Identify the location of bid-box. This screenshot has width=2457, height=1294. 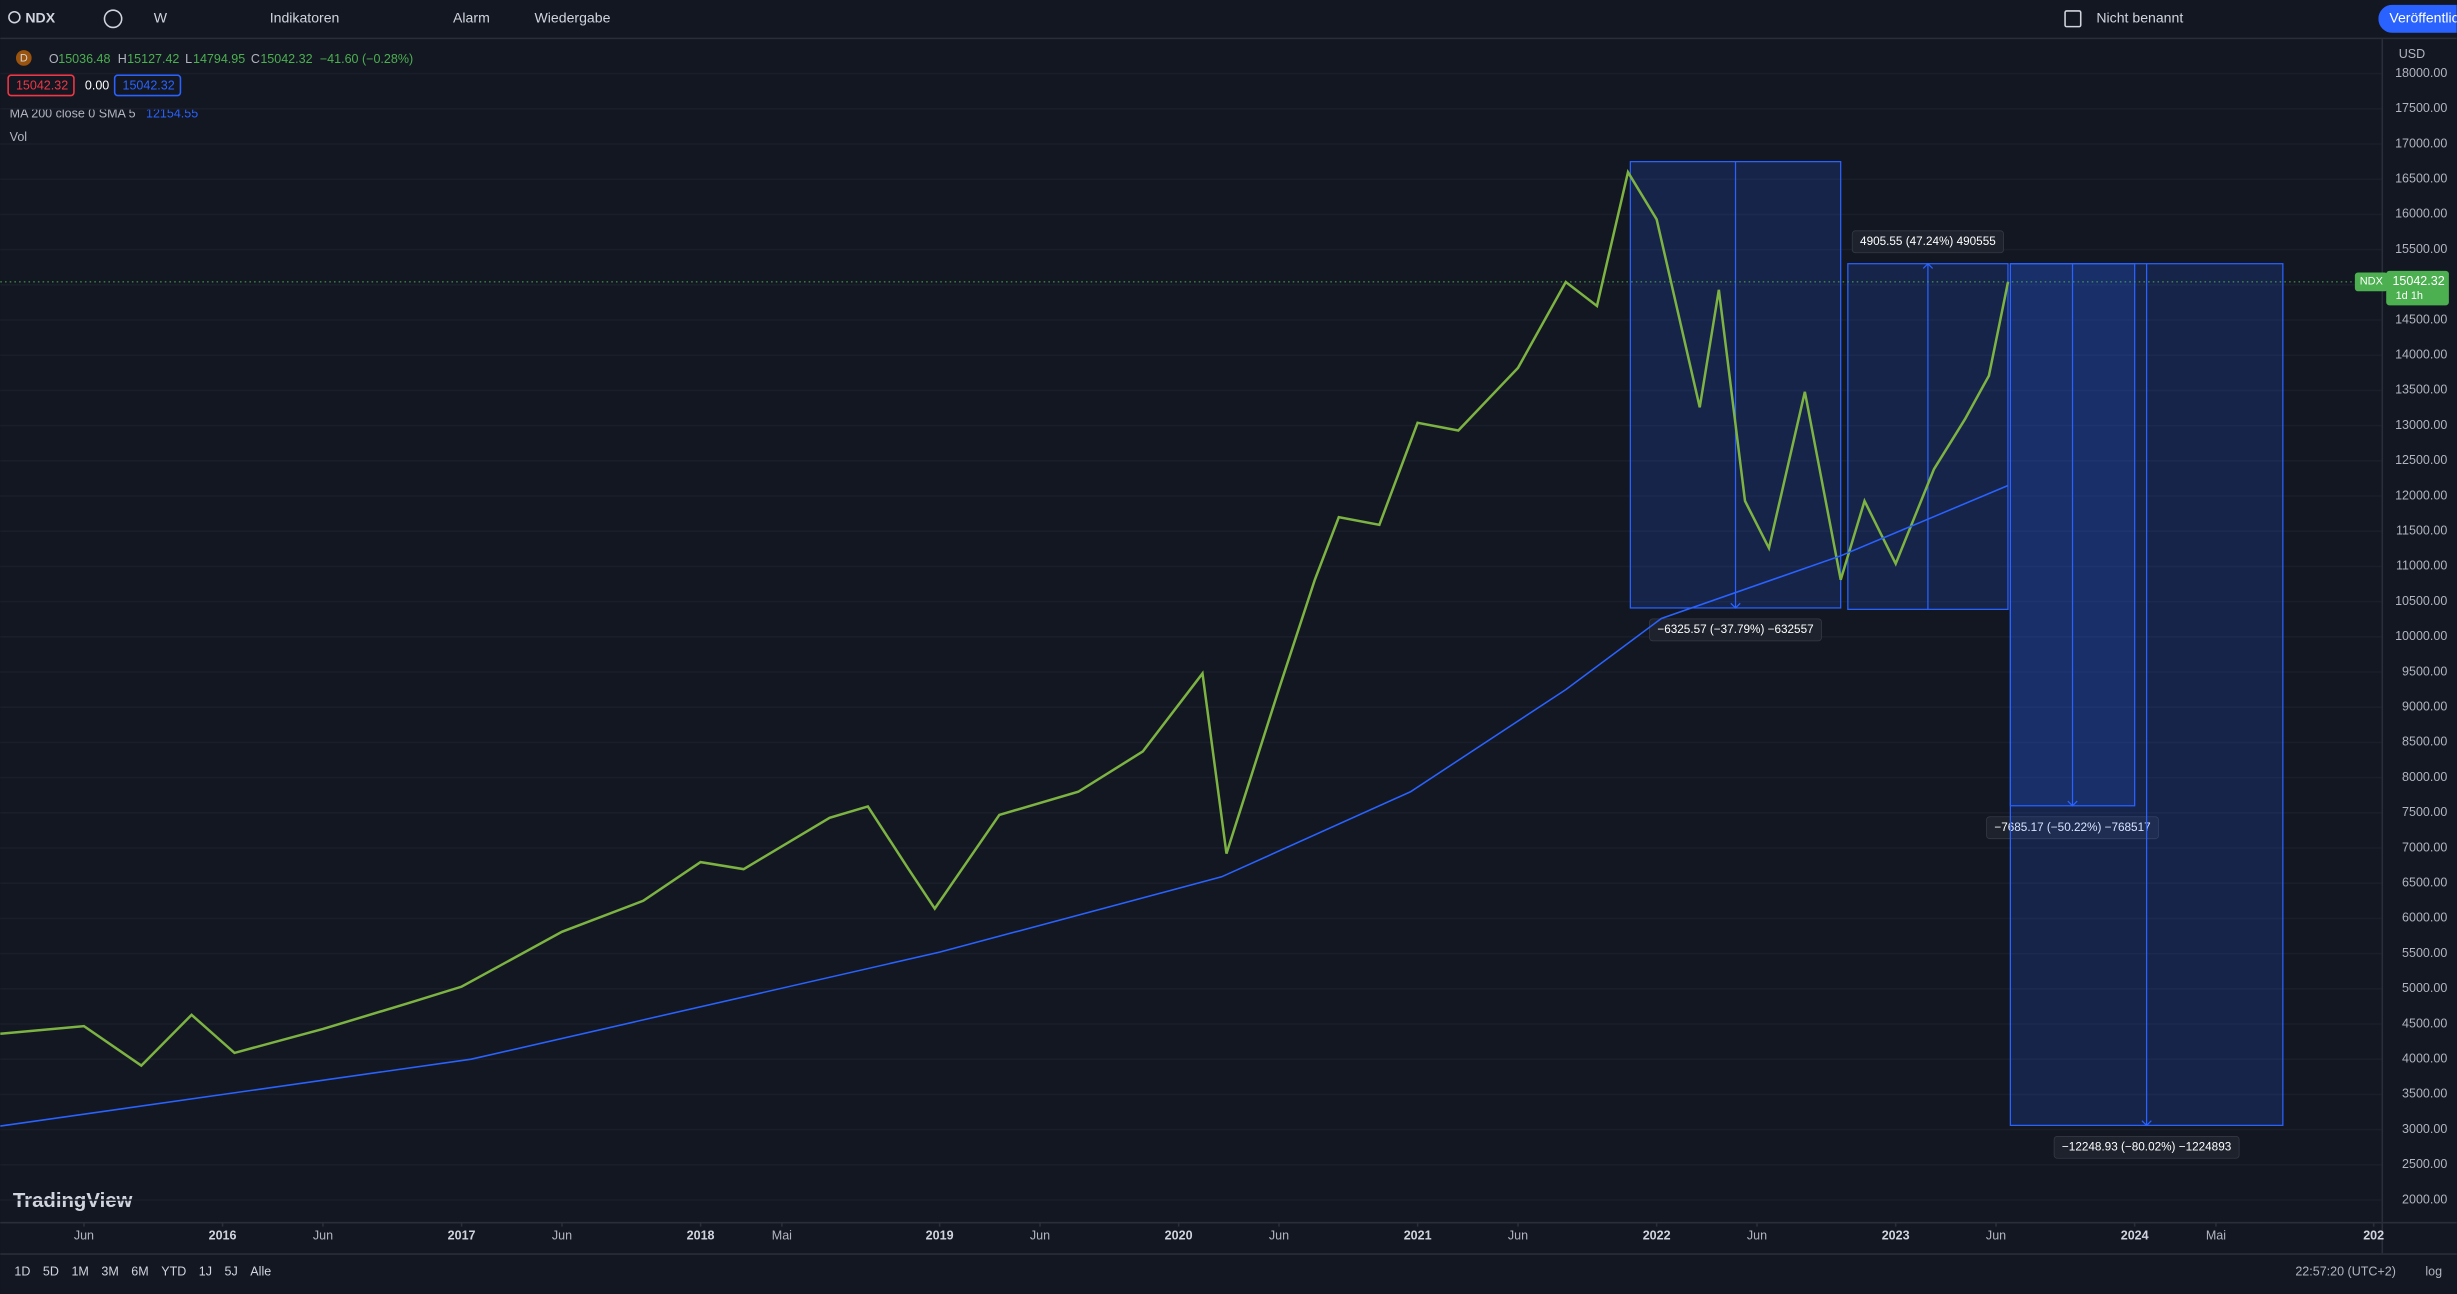
(41, 85).